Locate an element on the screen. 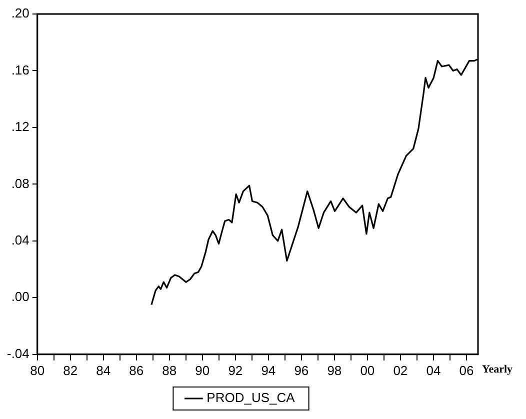 This screenshot has width=526, height=419. x-axis-title: Yearly is located at coordinates (498, 370).